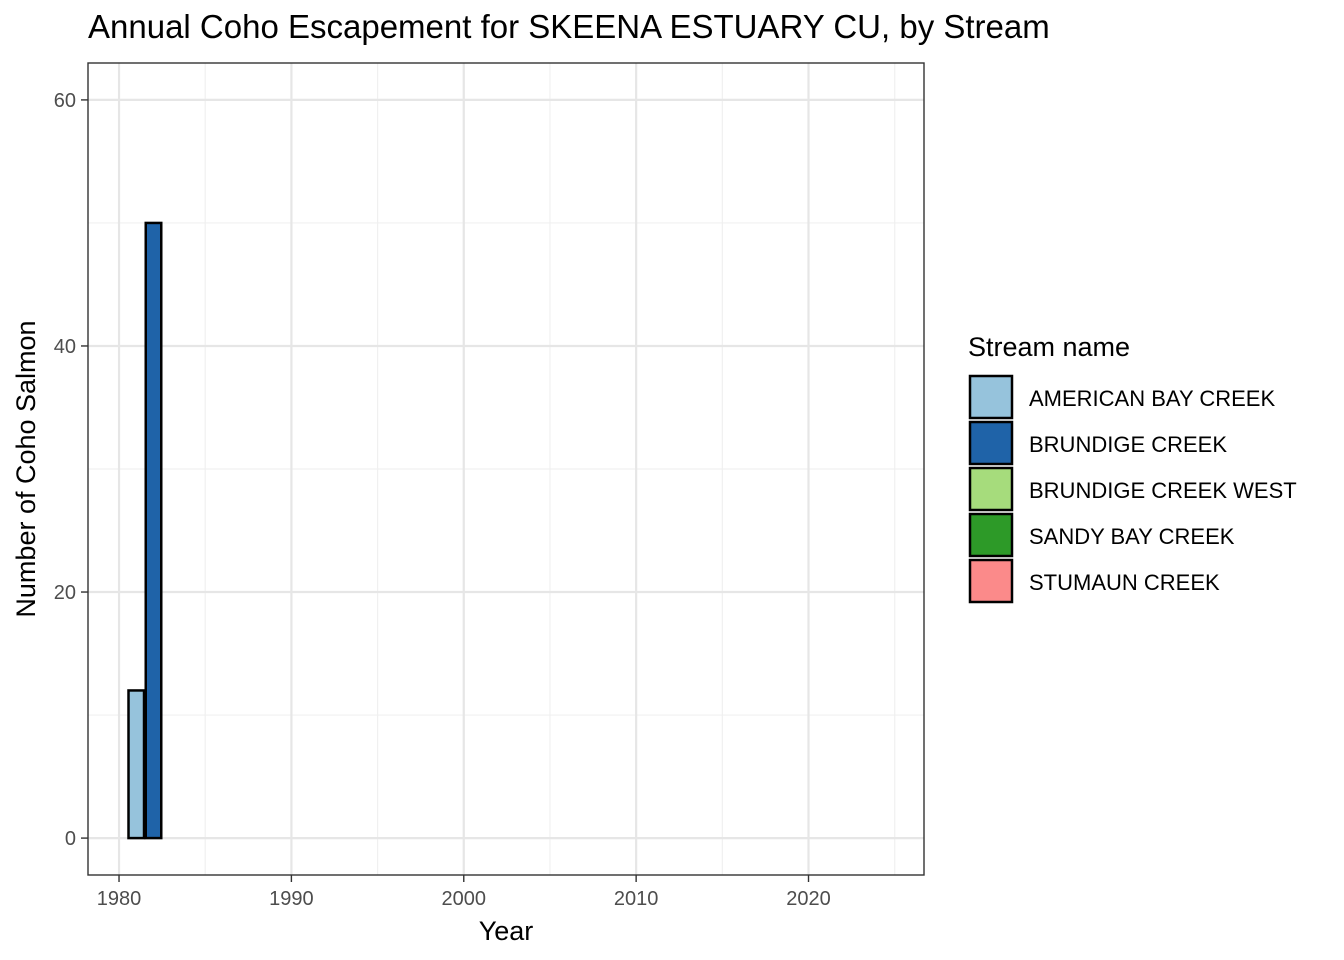 Image resolution: width=1344 pixels, height=960 pixels. I want to click on x-tick-label: 2000, so click(464, 899).